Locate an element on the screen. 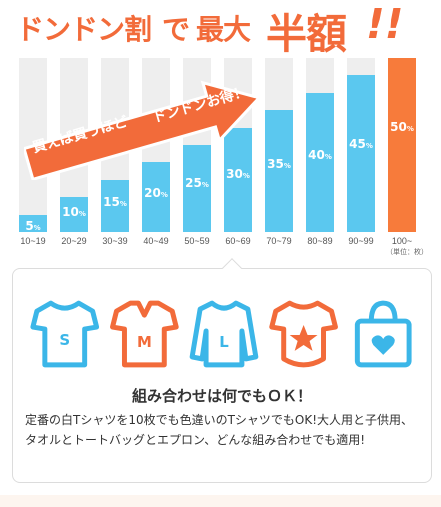 The width and height of the screenshot is (441, 507). bar-value-label: 15% is located at coordinates (115, 202).